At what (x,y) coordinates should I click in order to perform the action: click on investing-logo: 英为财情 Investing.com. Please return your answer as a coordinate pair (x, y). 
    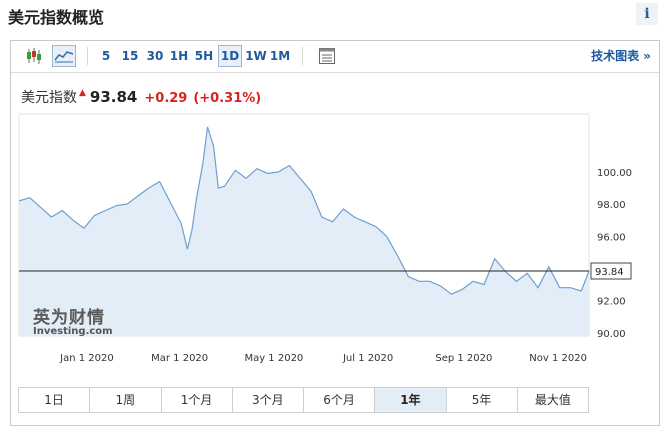
    Looking at the image, I should click on (73, 320).